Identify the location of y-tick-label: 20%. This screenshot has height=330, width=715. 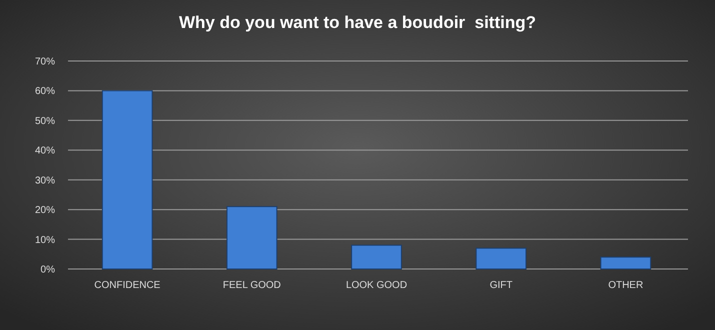
(45, 210).